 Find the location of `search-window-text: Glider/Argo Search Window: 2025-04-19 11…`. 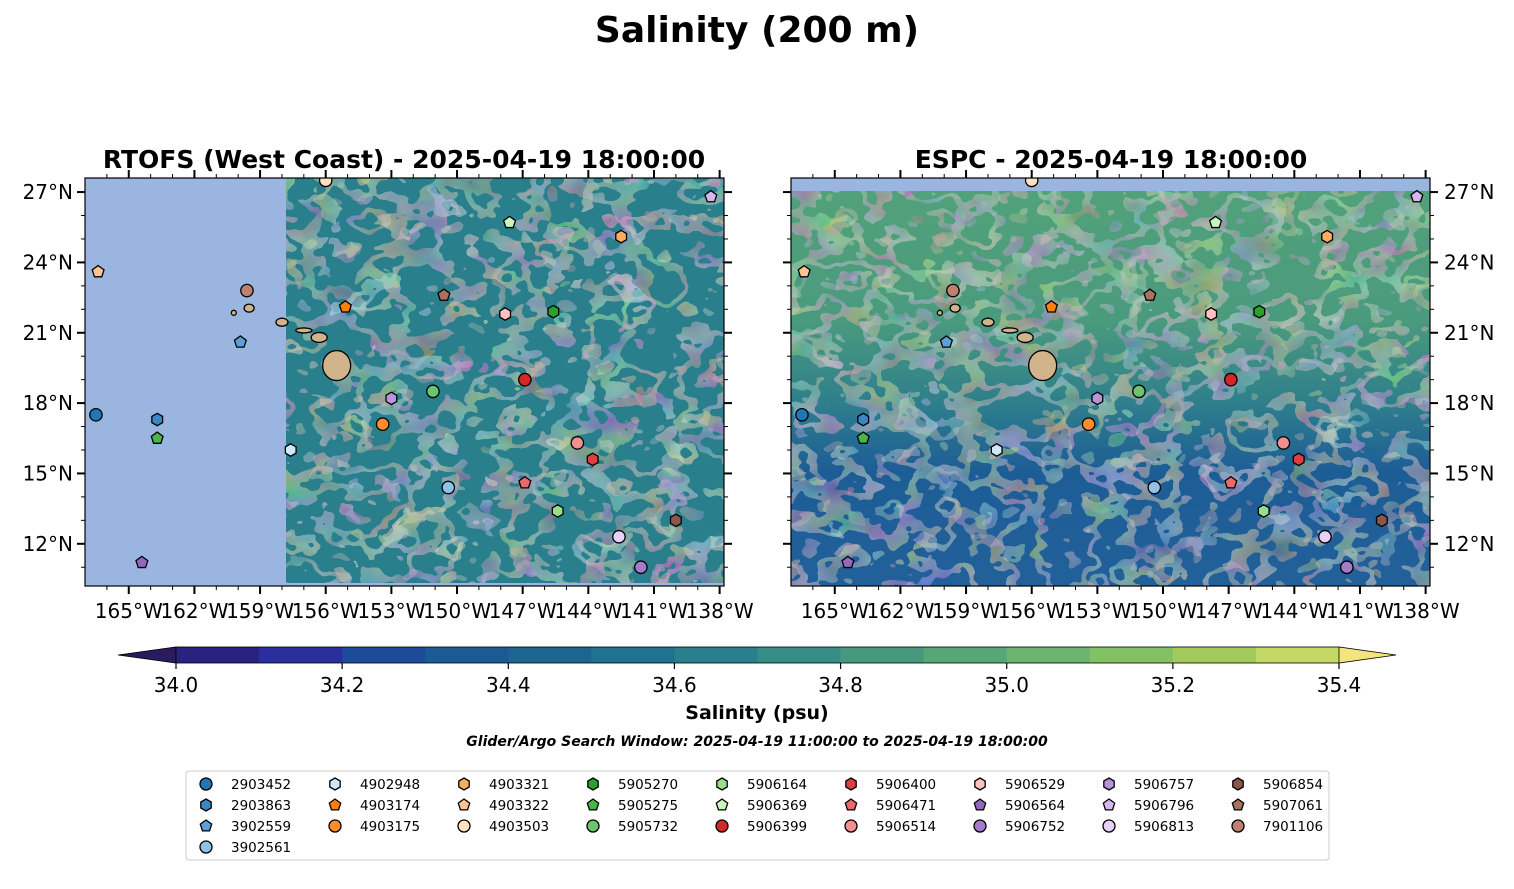

search-window-text: Glider/Argo Search Window: 2025-04-19 11… is located at coordinates (757, 742).